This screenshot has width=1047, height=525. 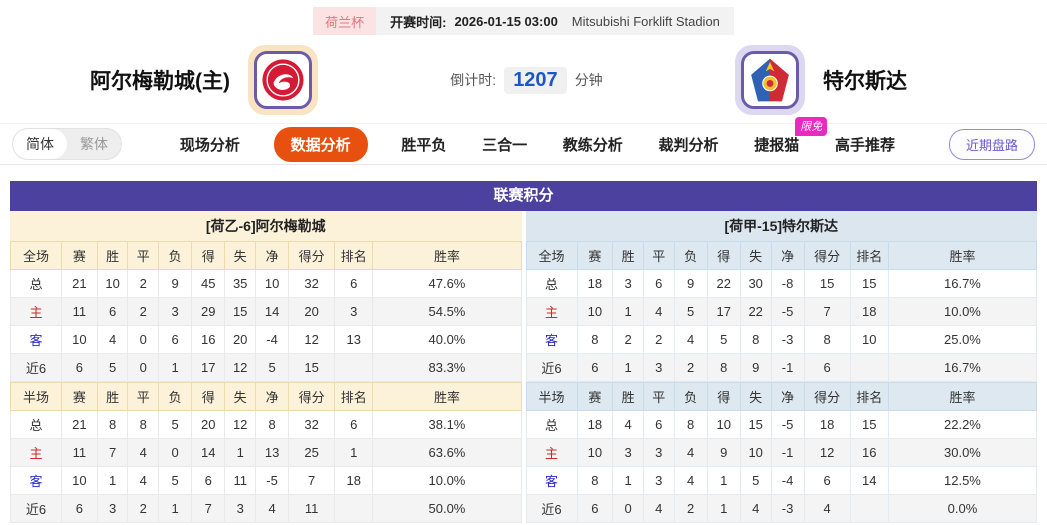 What do you see at coordinates (688, 145) in the screenshot?
I see `tab-referee-analysis: 裁判分析` at bounding box center [688, 145].